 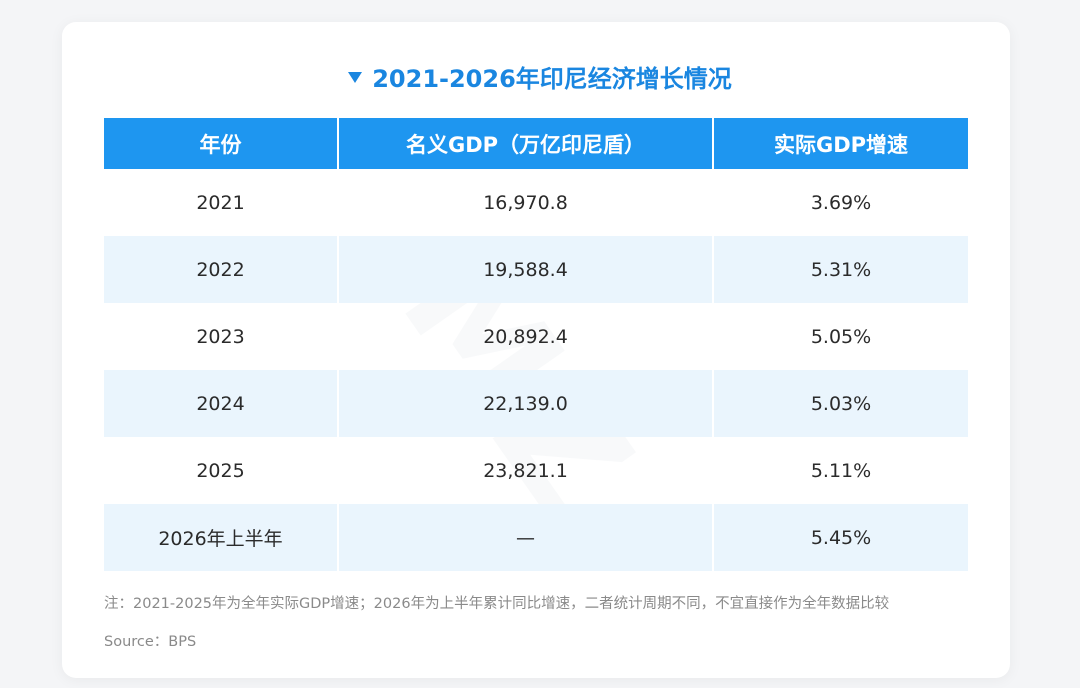 I want to click on table-row: 2024 22,139.0 5.03%, so click(x=536, y=403).